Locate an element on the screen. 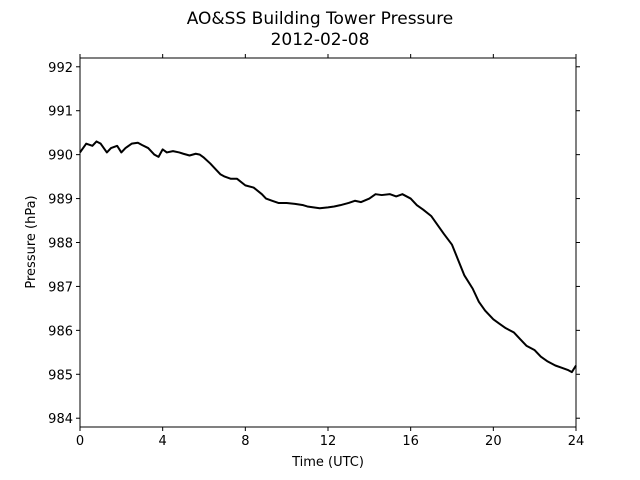 Image resolution: width=640 pixels, height=480 pixels. y-tick-label: 990 is located at coordinates (60, 156).